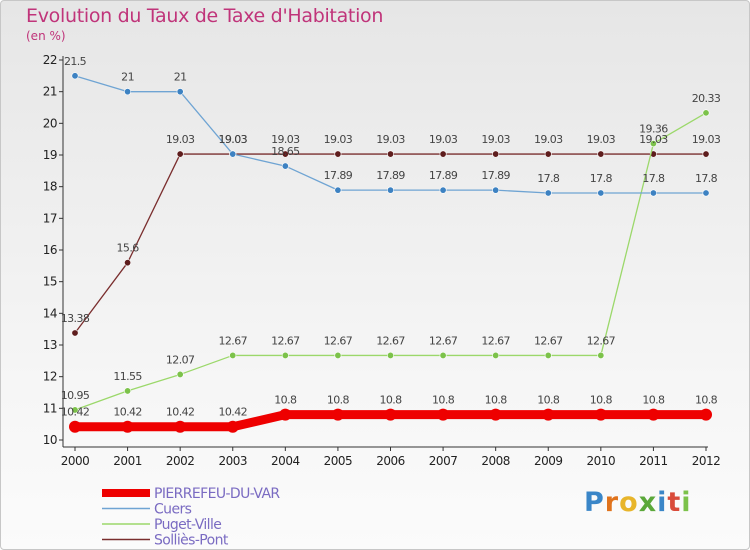  Describe the element at coordinates (50, 440) in the screenshot. I see `y-tick-label: 10` at that location.